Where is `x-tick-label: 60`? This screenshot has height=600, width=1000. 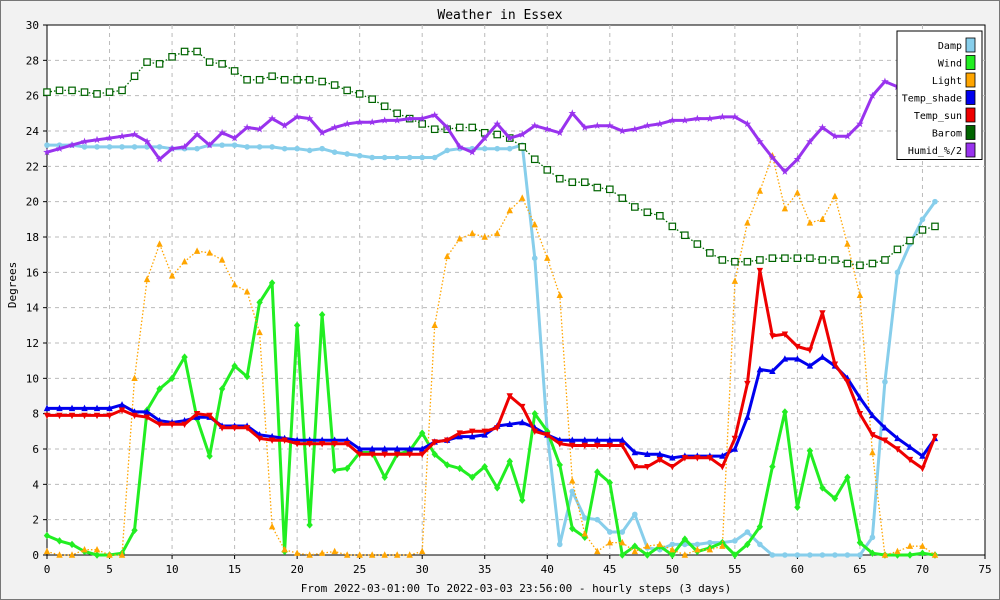 x-tick-label: 60 is located at coordinates (797, 569).